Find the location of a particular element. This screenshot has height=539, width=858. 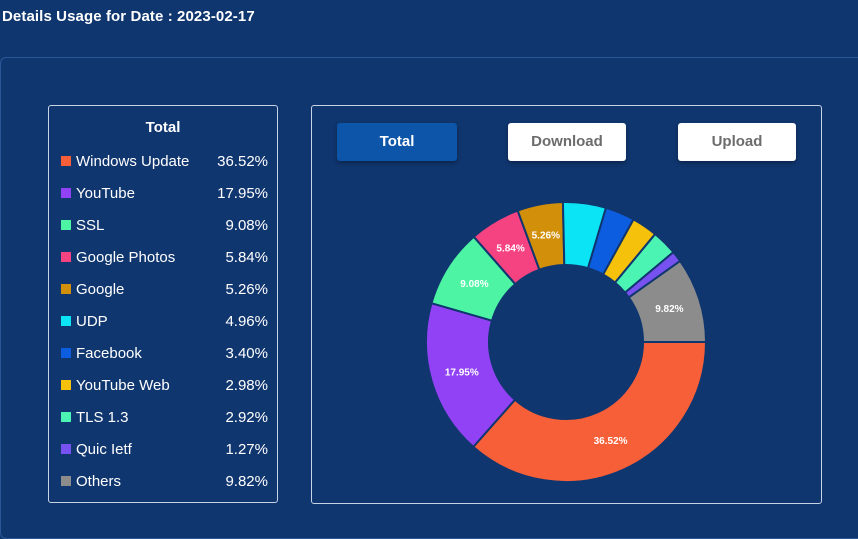

legend-label: Facebook is located at coordinates (109, 353).